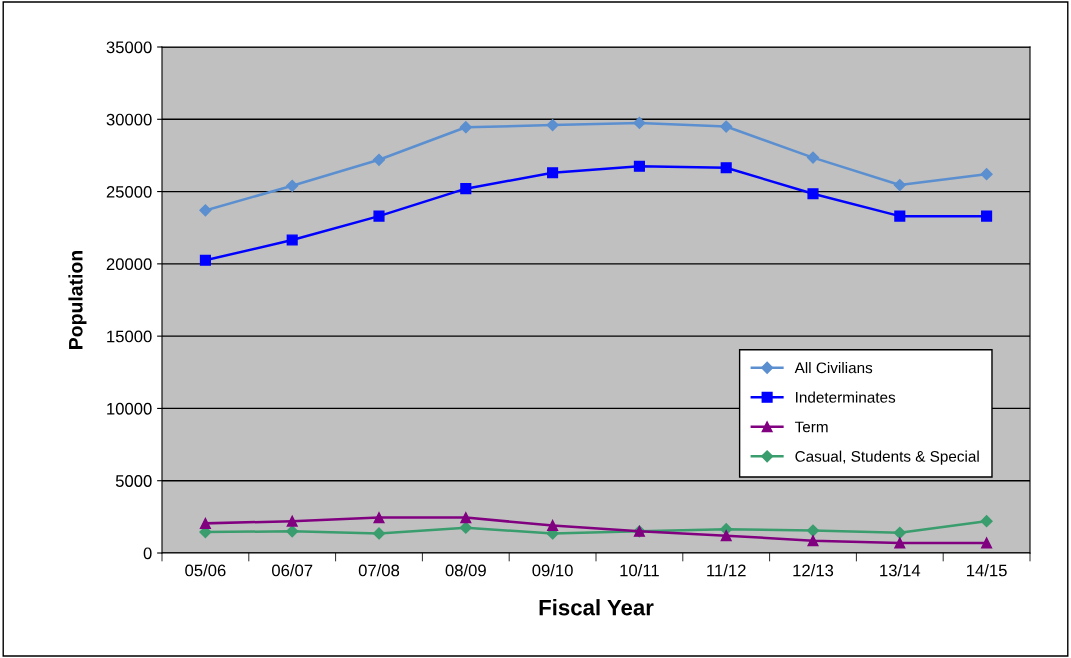 The width and height of the screenshot is (1071, 658). What do you see at coordinates (133, 481) in the screenshot?
I see `y-tick-label: 5000` at bounding box center [133, 481].